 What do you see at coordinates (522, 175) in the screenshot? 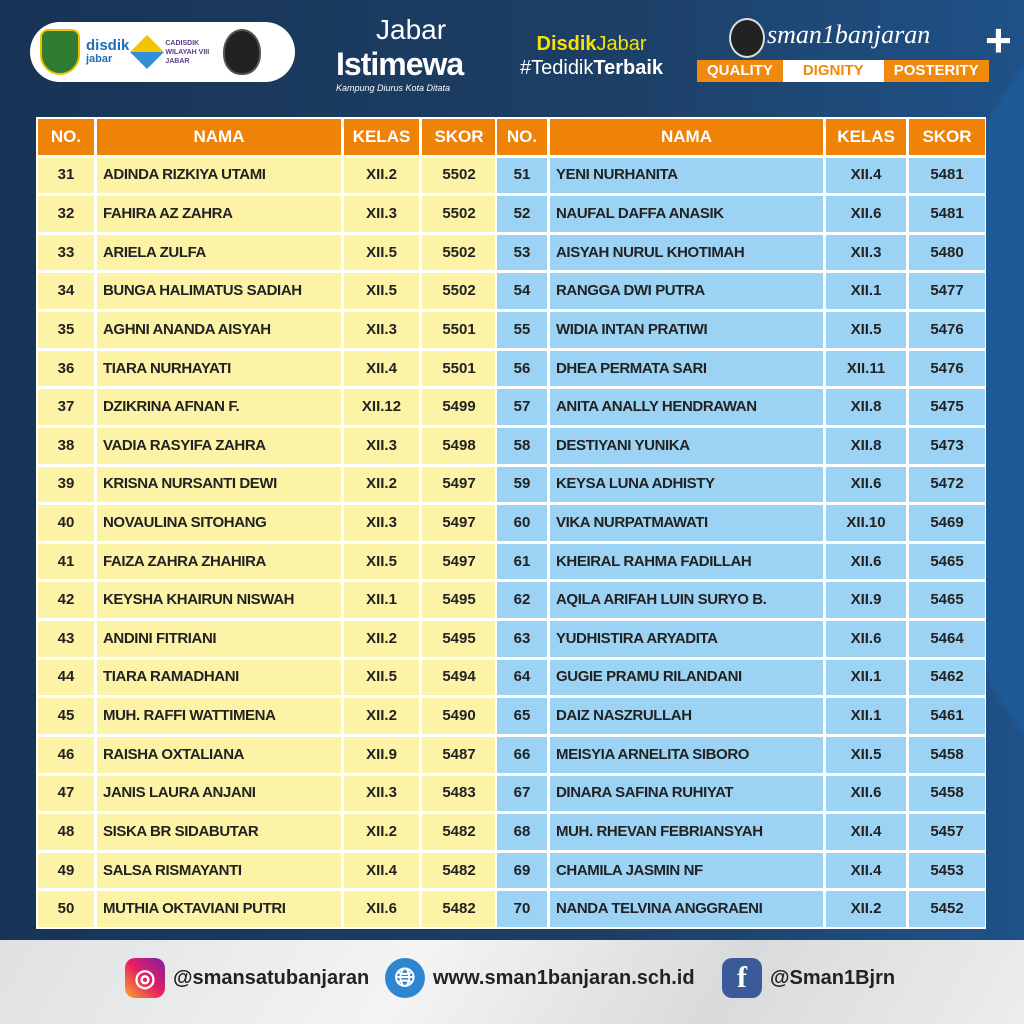
I see `cell-col-no: 51` at bounding box center [522, 175].